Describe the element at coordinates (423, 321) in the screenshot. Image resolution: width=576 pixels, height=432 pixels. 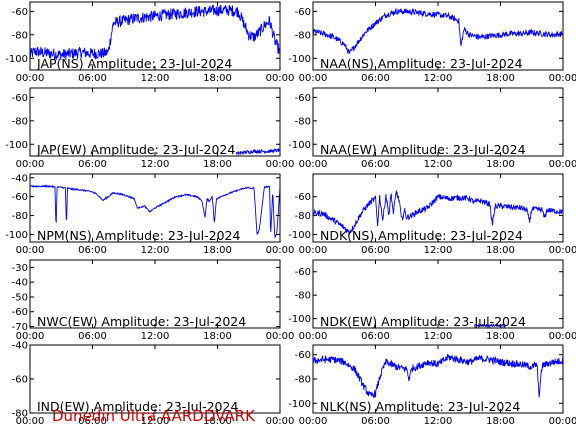
I see `panel-title: NDK(EW) Amplitude: 23-Jul-2024` at that location.